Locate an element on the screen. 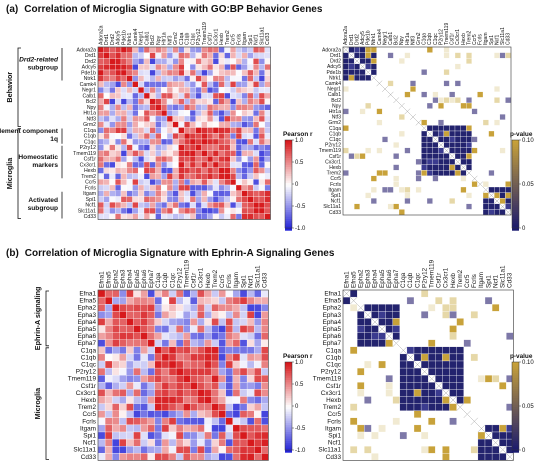  row-label: Epha2 is located at coordinates (87, 308).